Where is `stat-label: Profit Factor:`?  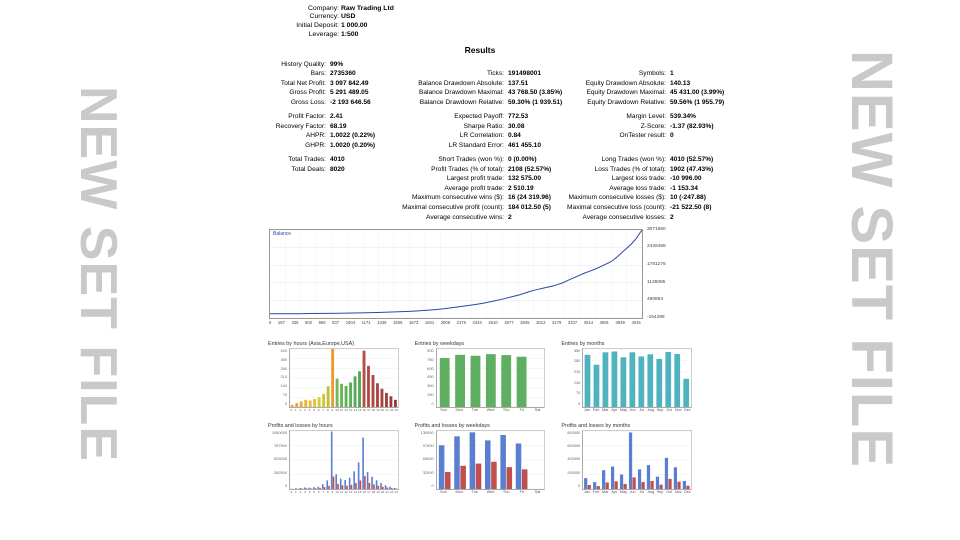 stat-label: Profit Factor: is located at coordinates (307, 117).